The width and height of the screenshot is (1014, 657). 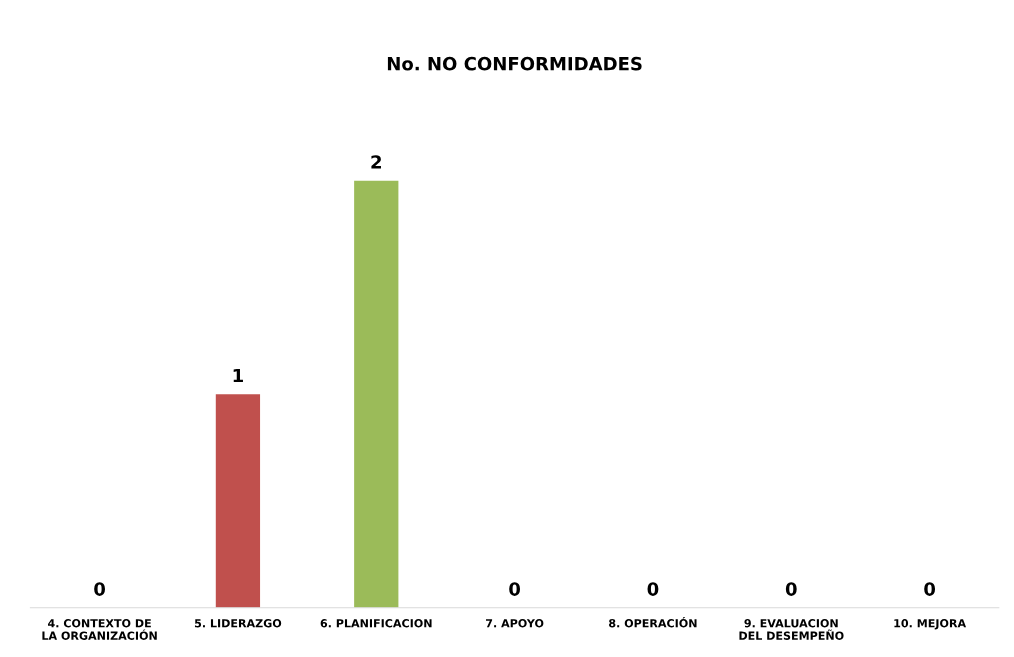 What do you see at coordinates (515, 623) in the screenshot?
I see `x-tick-label: 7. APOYO` at bounding box center [515, 623].